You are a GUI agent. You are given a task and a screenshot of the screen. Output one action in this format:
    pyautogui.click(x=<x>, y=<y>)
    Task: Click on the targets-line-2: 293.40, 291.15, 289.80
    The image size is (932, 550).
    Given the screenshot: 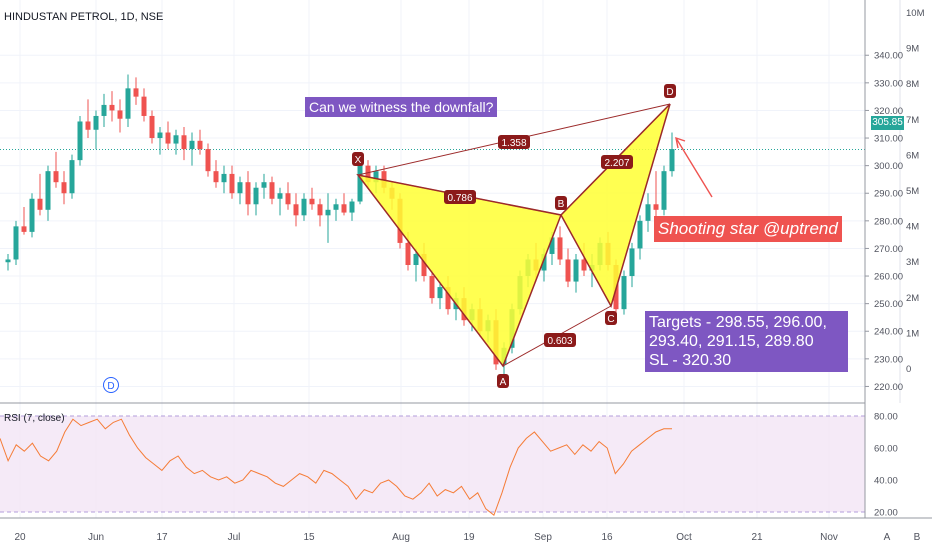 What is the action you would take?
    pyautogui.click(x=731, y=341)
    